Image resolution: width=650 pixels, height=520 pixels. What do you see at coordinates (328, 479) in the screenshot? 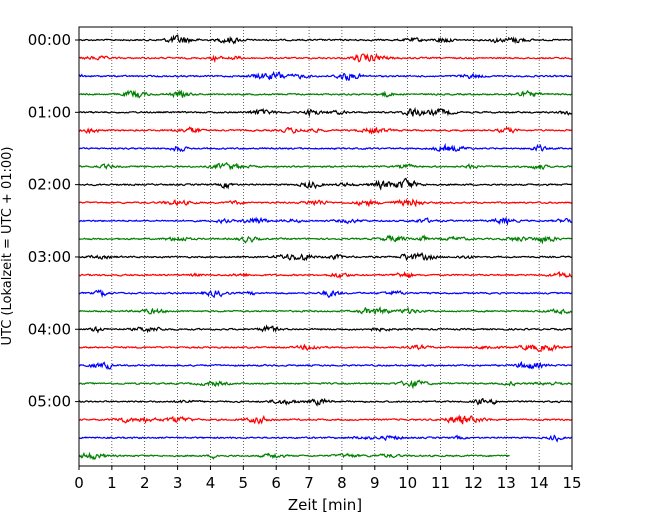
I see `x-axis: 0 1 2 3 4 5 6 7 8 9 10 11 12 13 14 15` at bounding box center [328, 479].